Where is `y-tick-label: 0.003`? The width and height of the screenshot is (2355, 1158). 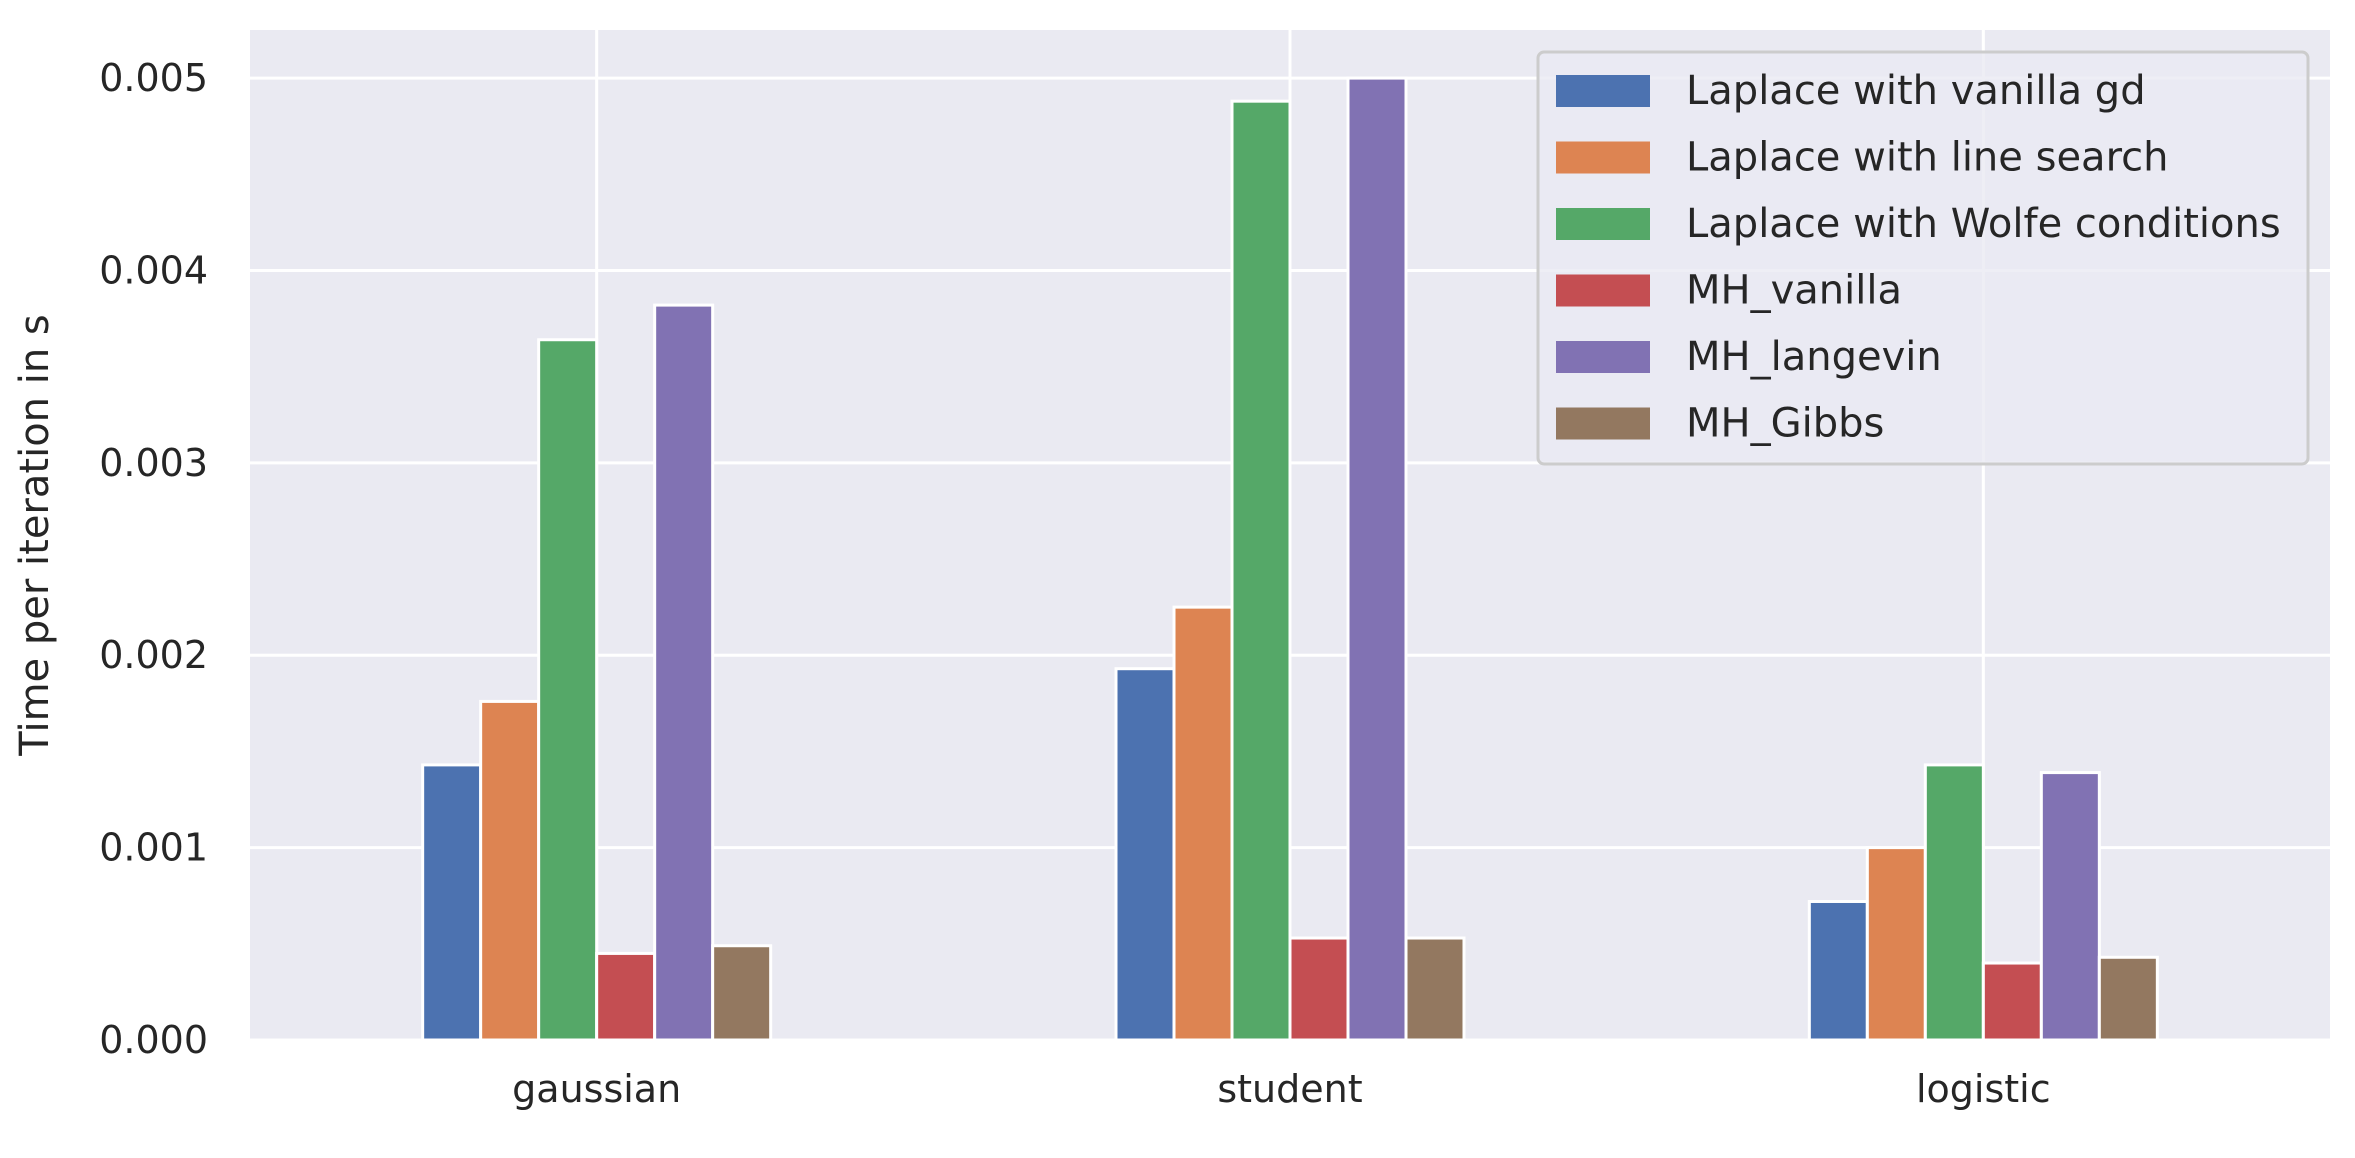 y-tick-label: 0.003 is located at coordinates (153, 463).